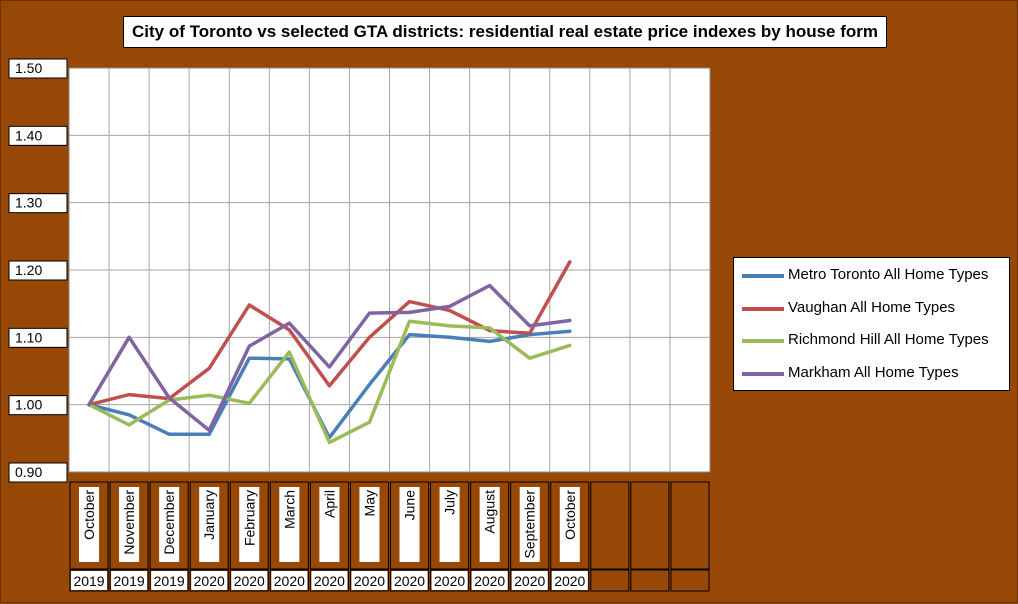  What do you see at coordinates (873, 372) in the screenshot?
I see `legend-label: Markham All Home Types` at bounding box center [873, 372].